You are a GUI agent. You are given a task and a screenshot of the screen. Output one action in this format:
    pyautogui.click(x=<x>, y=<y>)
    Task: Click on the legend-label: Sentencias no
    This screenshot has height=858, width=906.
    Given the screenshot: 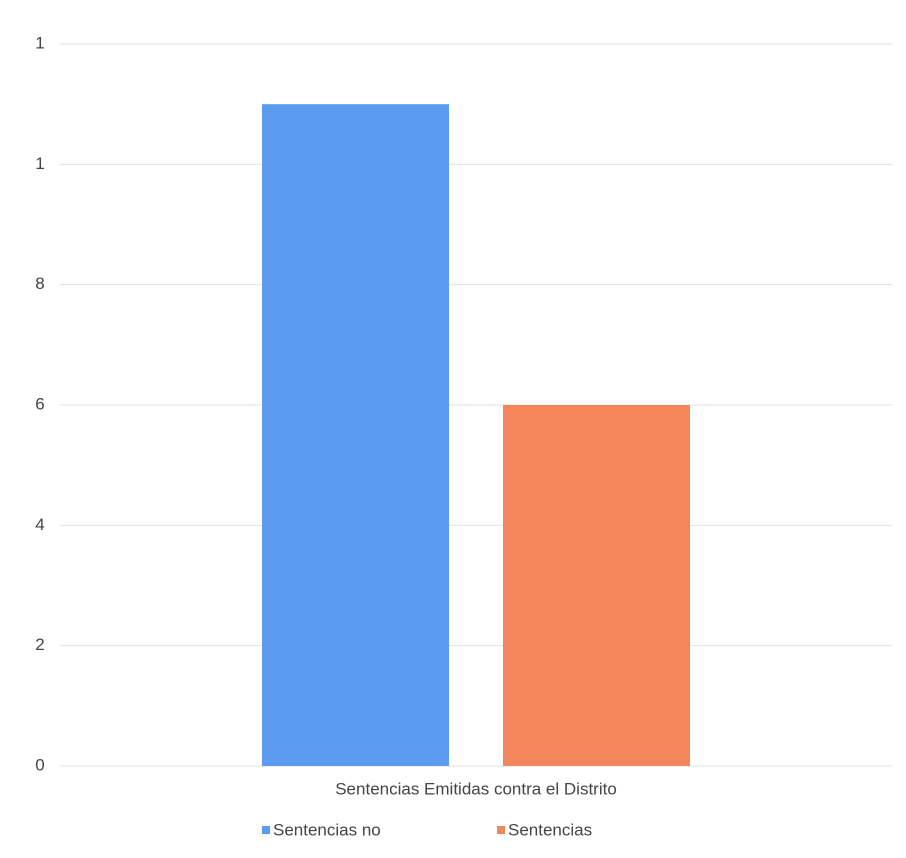 What is the action you would take?
    pyautogui.click(x=327, y=829)
    